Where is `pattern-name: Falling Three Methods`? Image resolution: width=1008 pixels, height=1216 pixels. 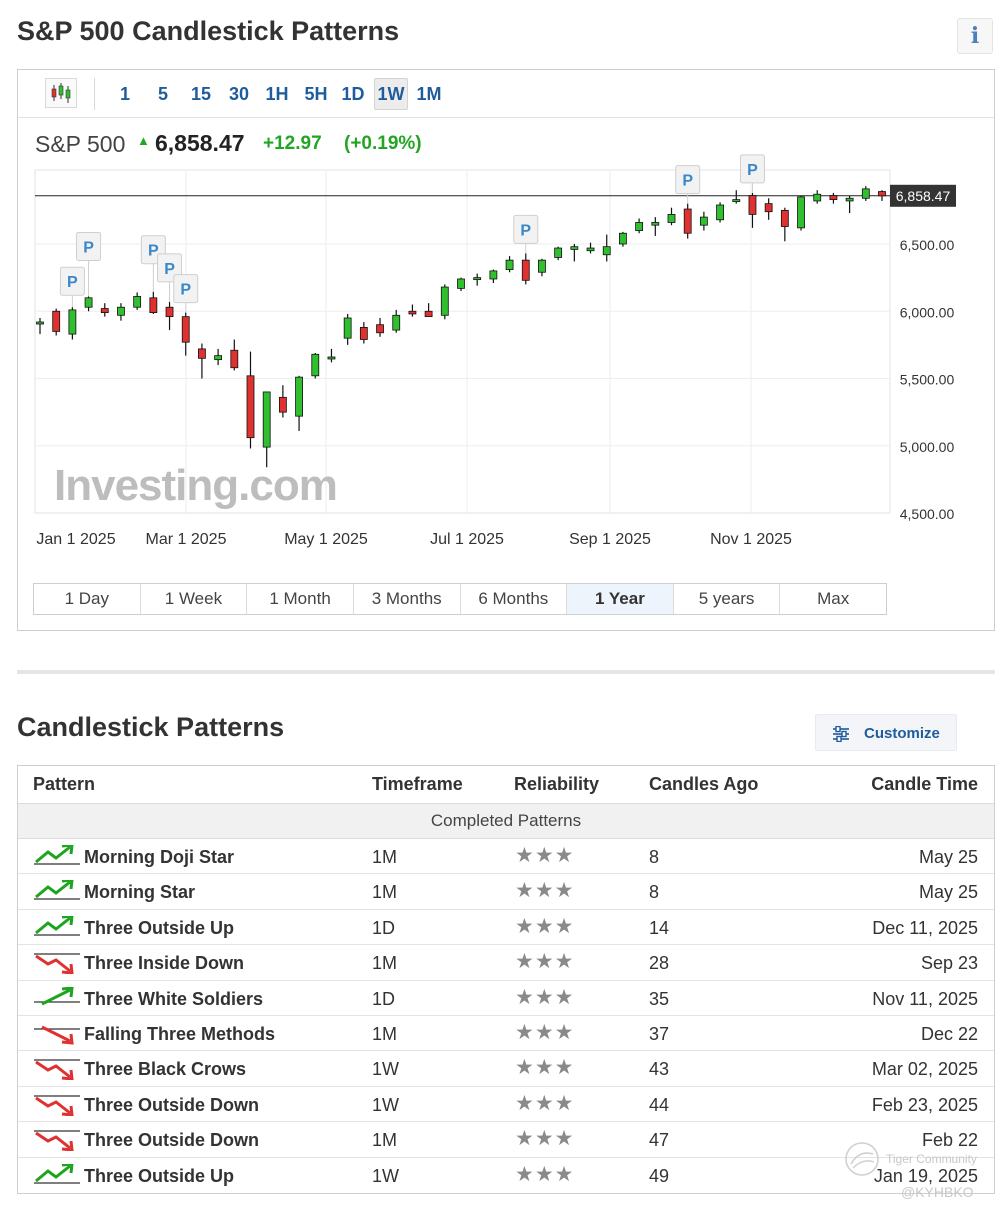 pattern-name: Falling Three Methods is located at coordinates (180, 1034).